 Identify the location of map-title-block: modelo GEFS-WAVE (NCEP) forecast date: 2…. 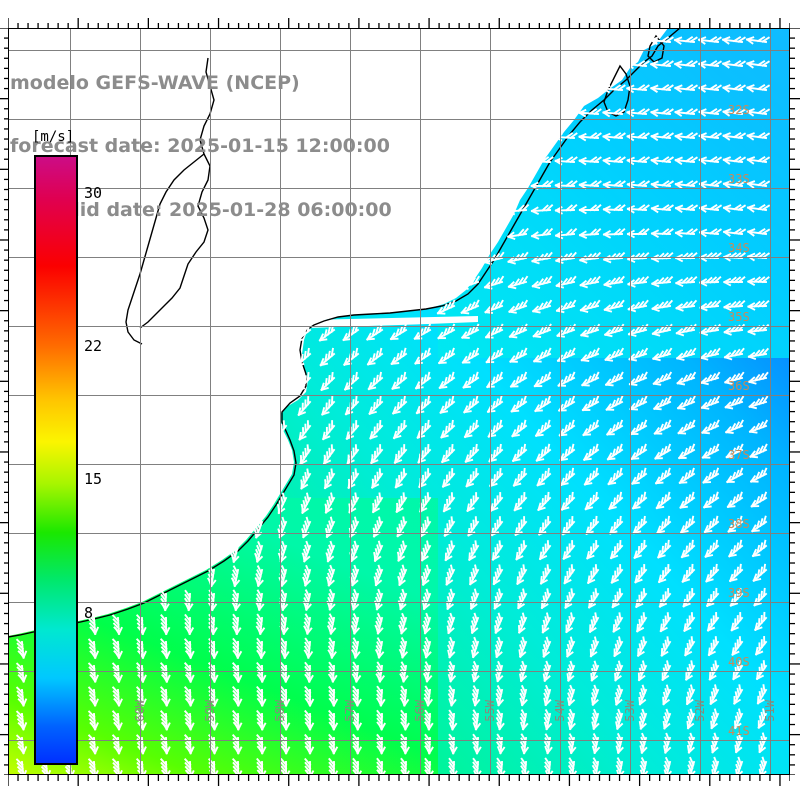
(201, 147).